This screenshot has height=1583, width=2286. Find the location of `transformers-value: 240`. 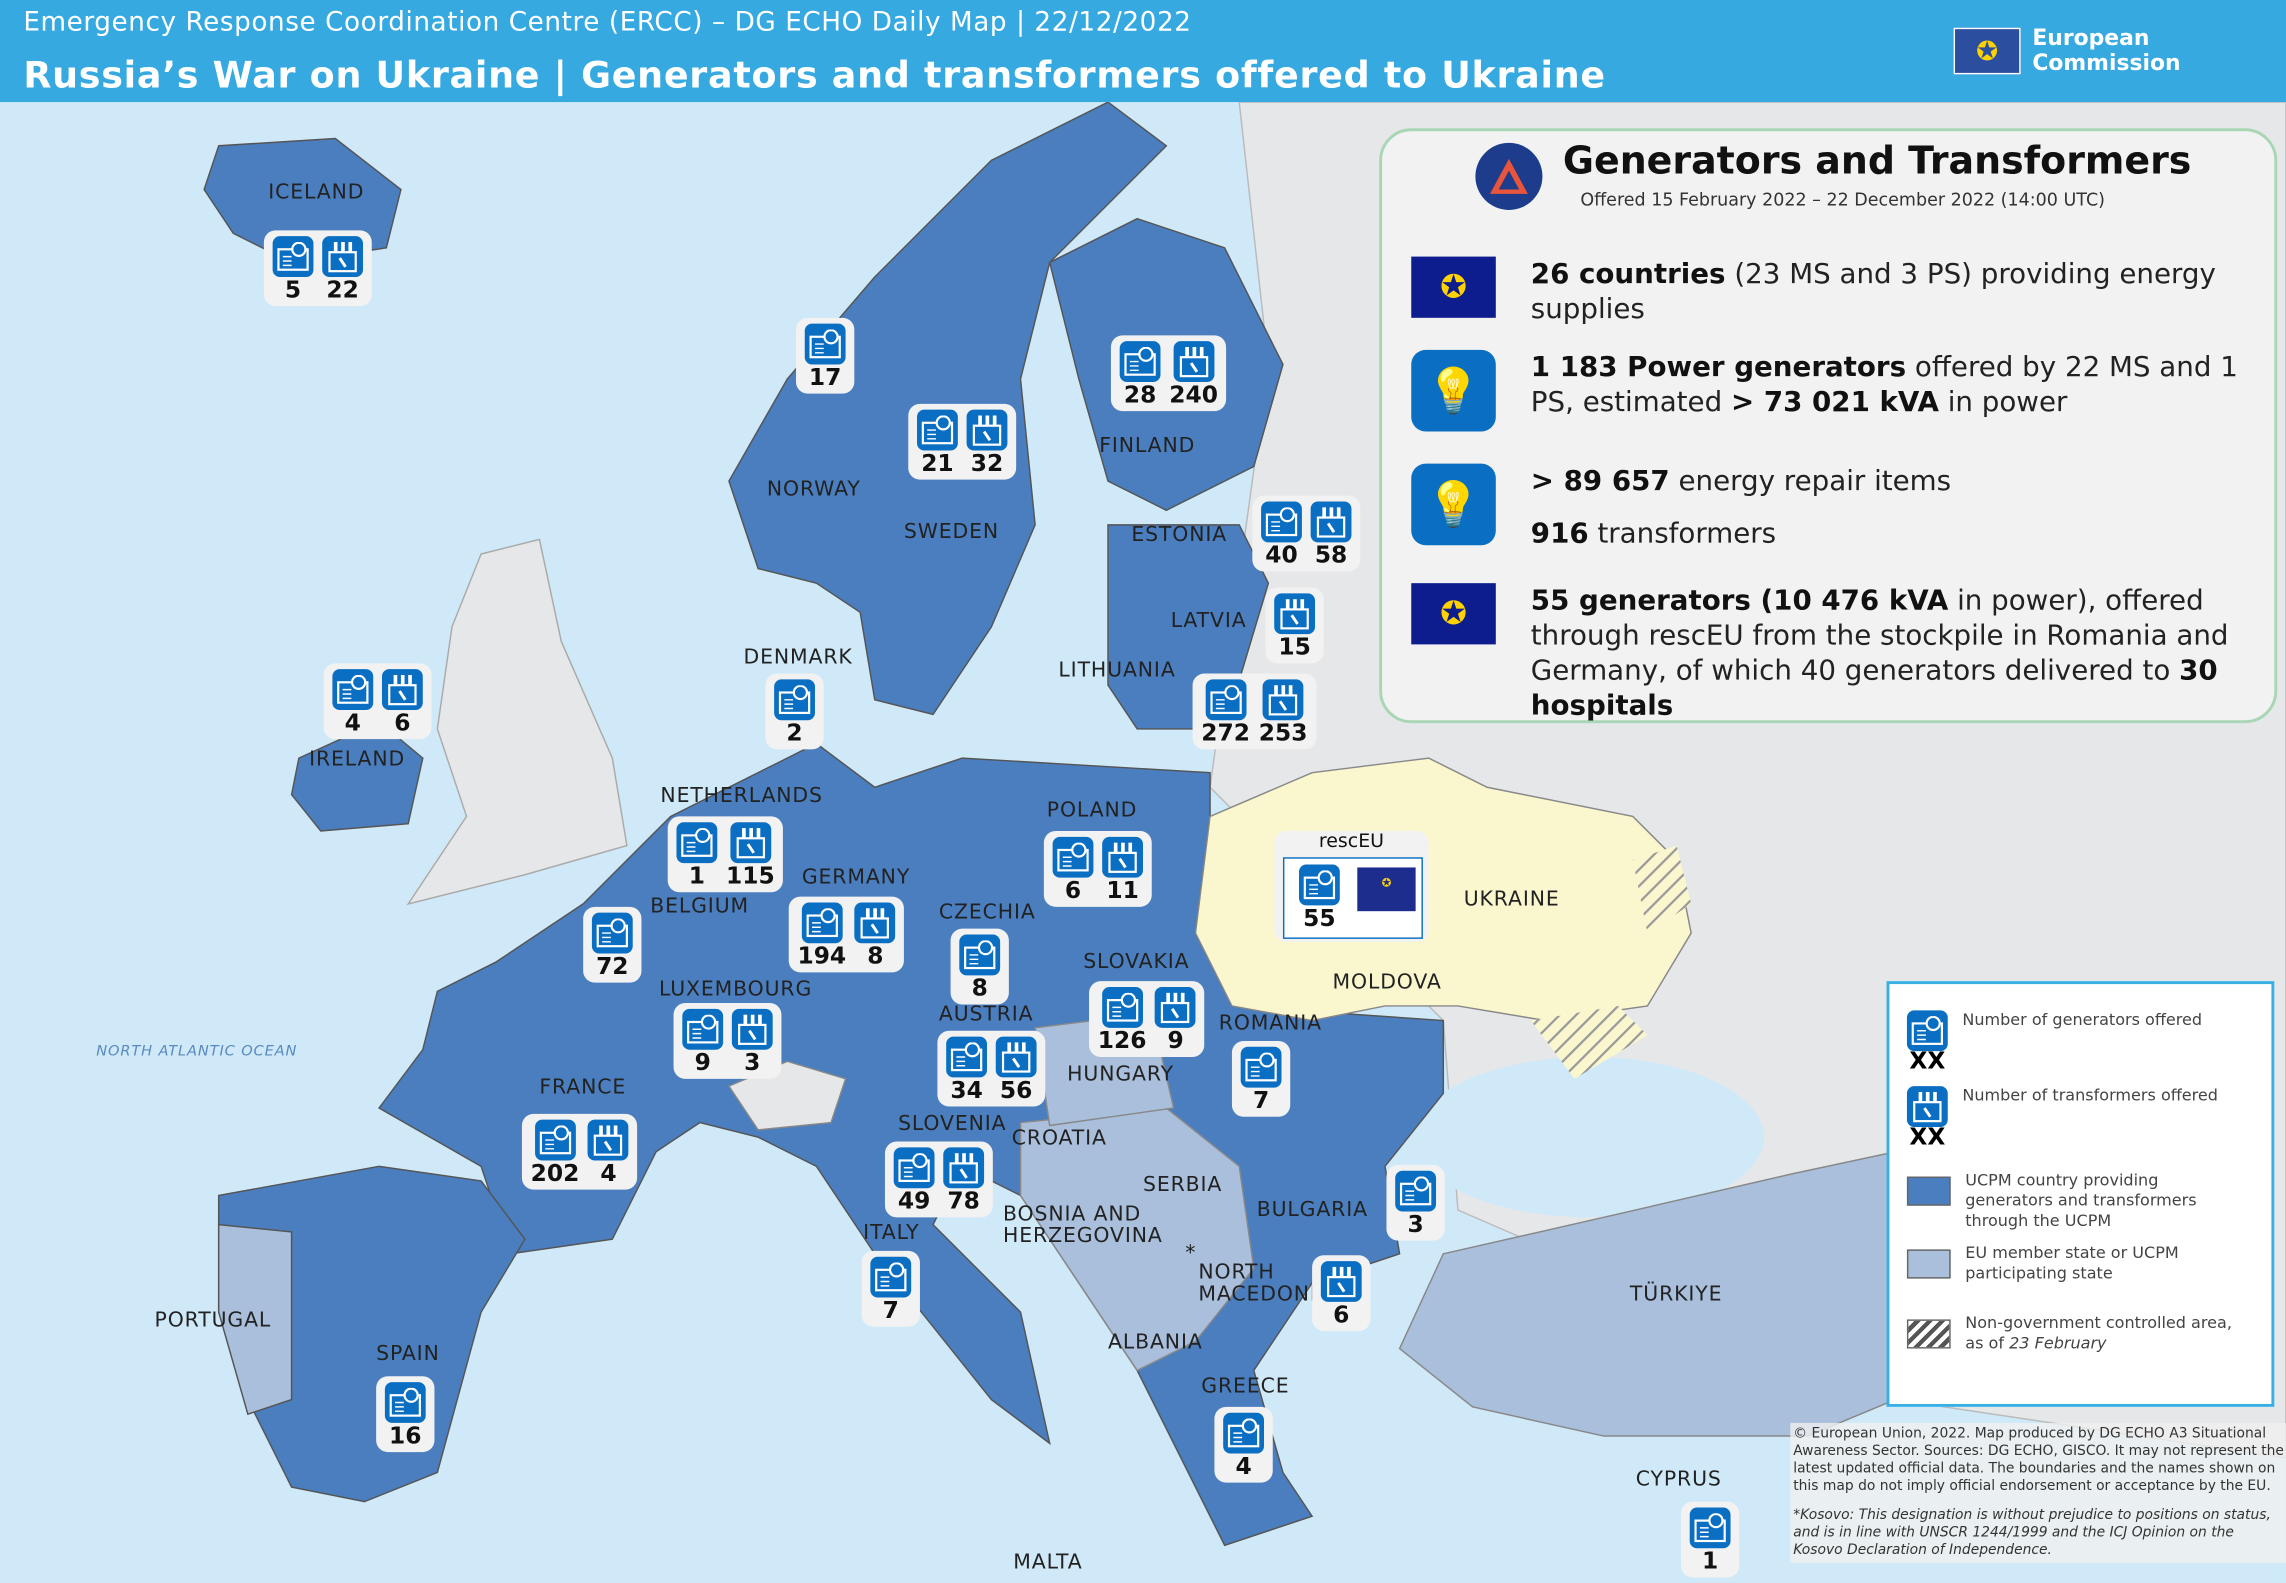

transformers-value: 240 is located at coordinates (1193, 394).